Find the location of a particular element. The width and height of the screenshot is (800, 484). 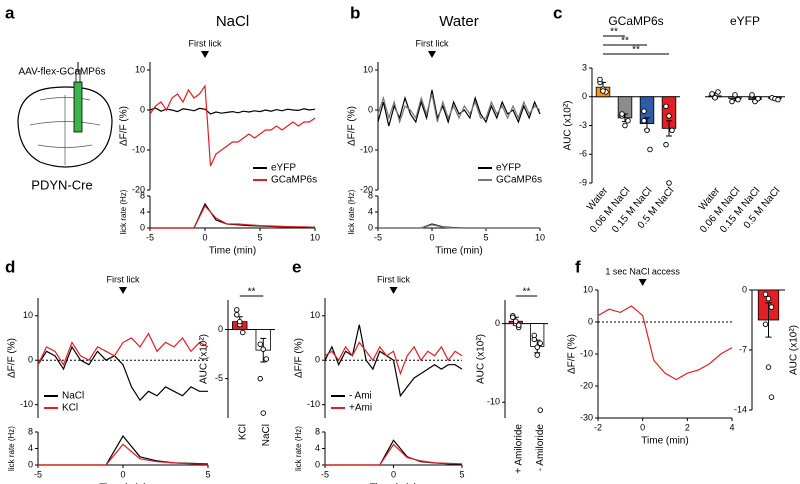

x-tick-label: -2 is located at coordinates (598, 427).